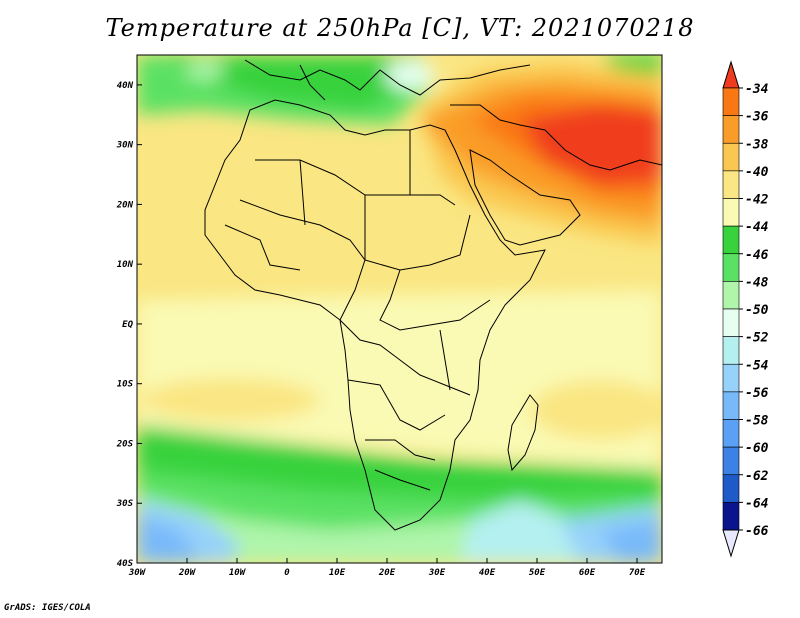  I want to click on lat-tick-label: 40S, so click(125, 564).